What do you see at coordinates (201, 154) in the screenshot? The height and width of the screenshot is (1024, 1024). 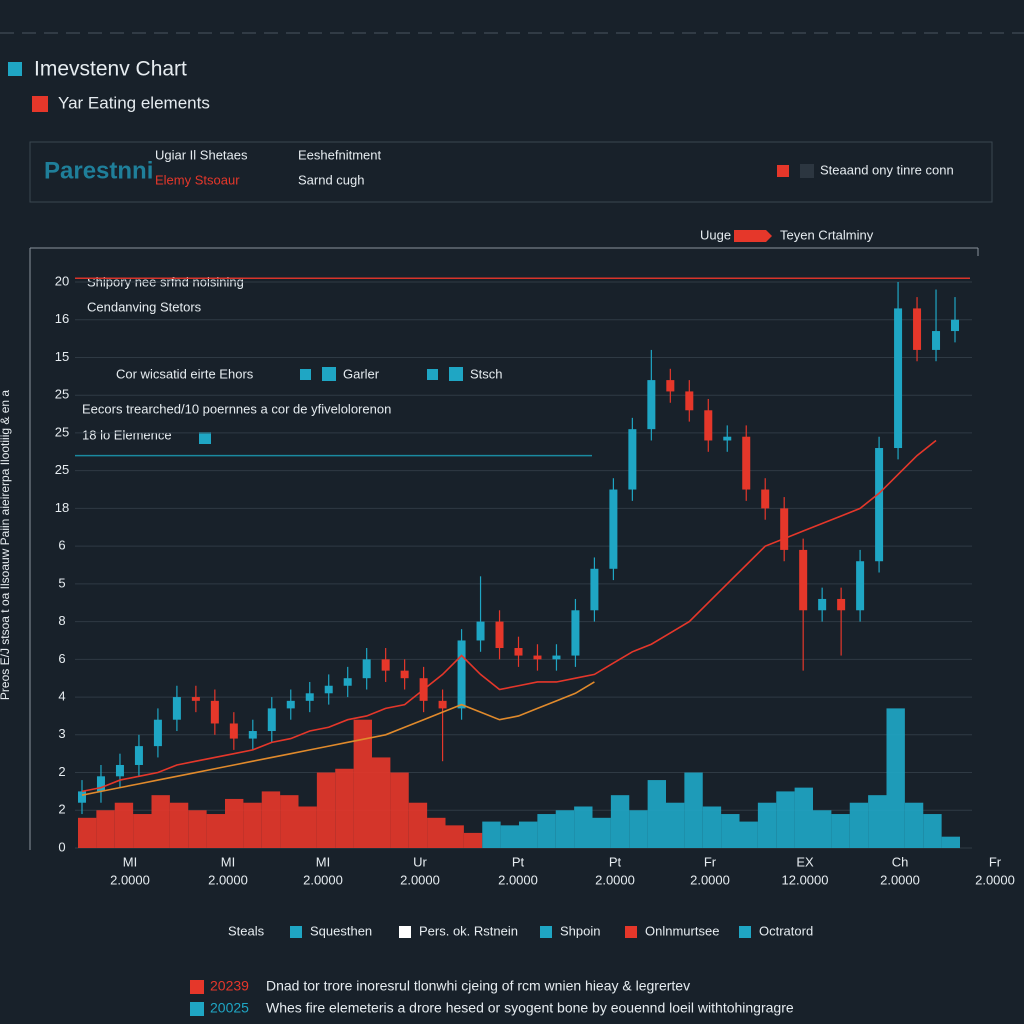 I see `info-text: Ugiar Il Shetaes` at bounding box center [201, 154].